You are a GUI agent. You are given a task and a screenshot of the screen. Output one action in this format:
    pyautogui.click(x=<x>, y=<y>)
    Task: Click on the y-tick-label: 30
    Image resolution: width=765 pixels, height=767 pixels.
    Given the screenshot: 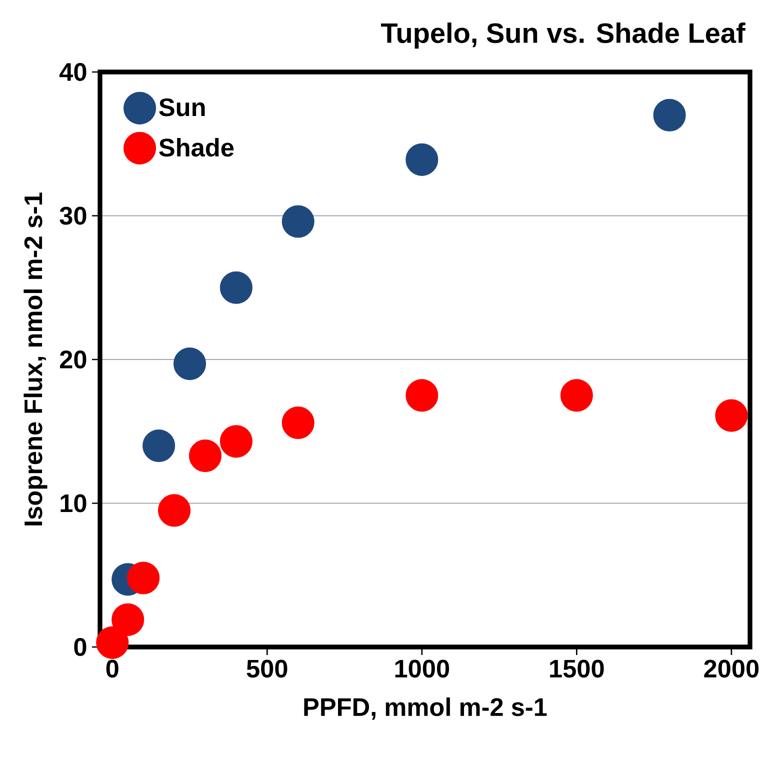 What is the action you would take?
    pyautogui.click(x=73, y=215)
    